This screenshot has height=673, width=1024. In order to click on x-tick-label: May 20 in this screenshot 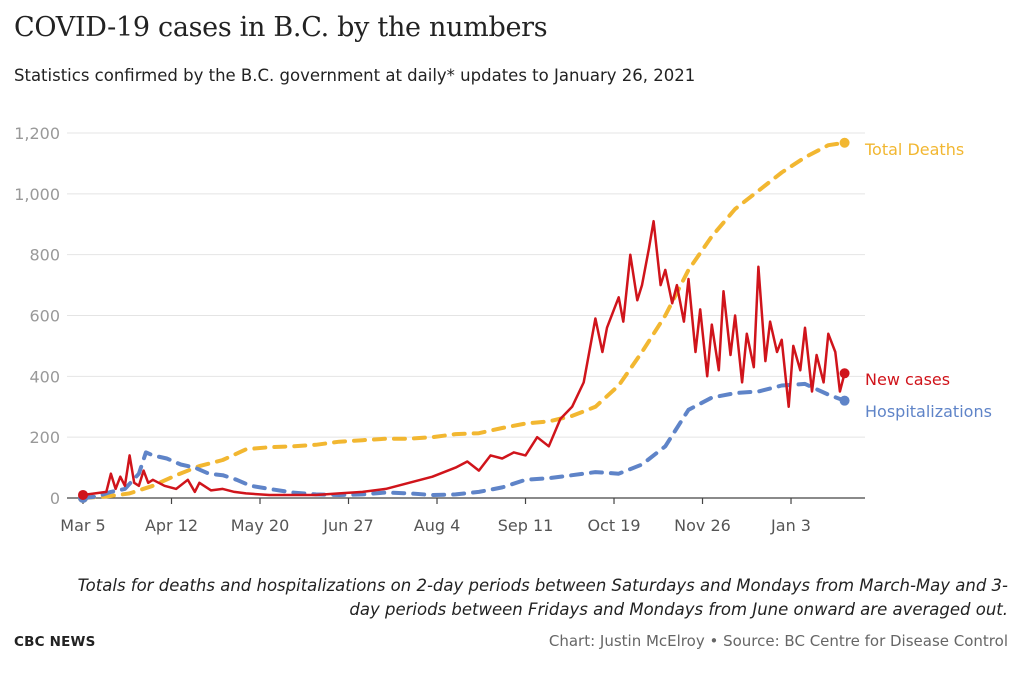, I will do `click(260, 525)`.